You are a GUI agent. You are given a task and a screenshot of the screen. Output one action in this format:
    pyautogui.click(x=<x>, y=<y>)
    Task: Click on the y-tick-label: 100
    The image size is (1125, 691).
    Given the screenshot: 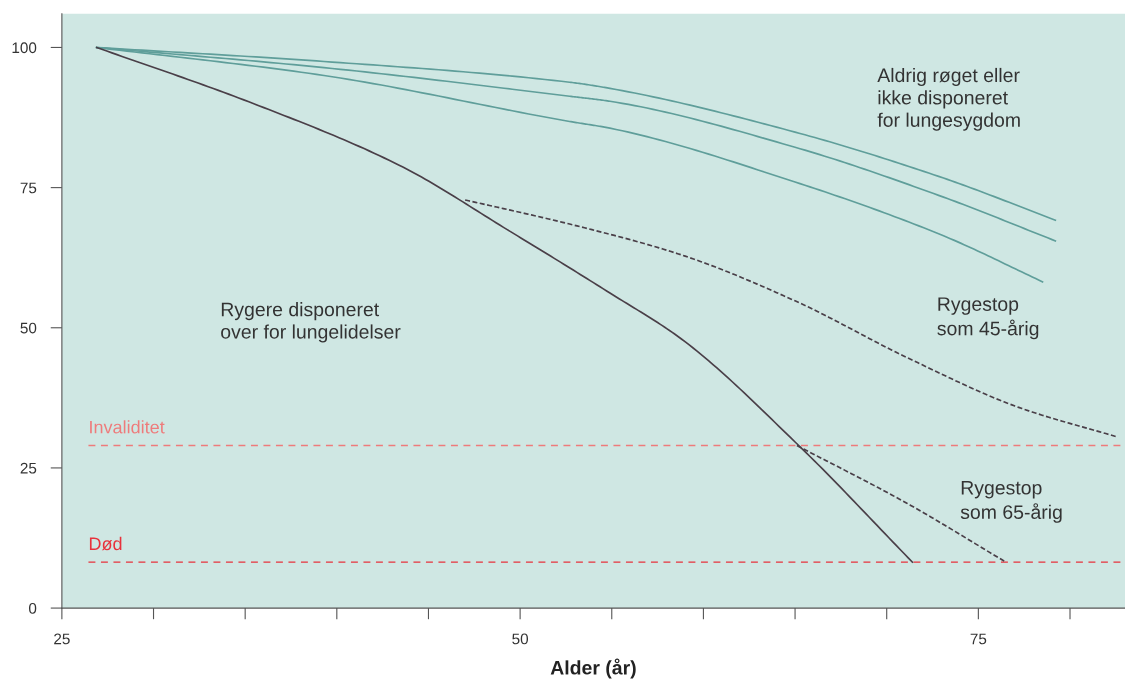 What is the action you would take?
    pyautogui.click(x=24, y=48)
    